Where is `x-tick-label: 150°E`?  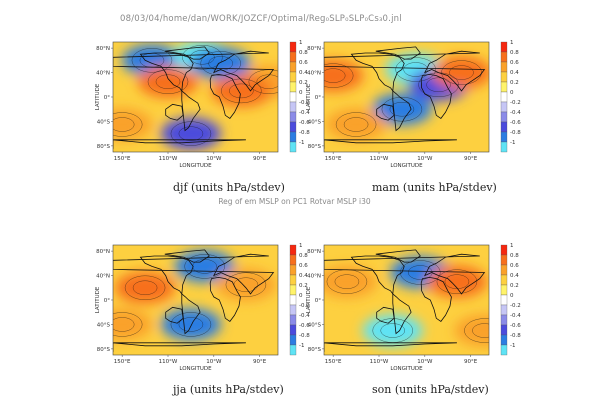
x-tick-label: 150°E is located at coordinates (333, 362).